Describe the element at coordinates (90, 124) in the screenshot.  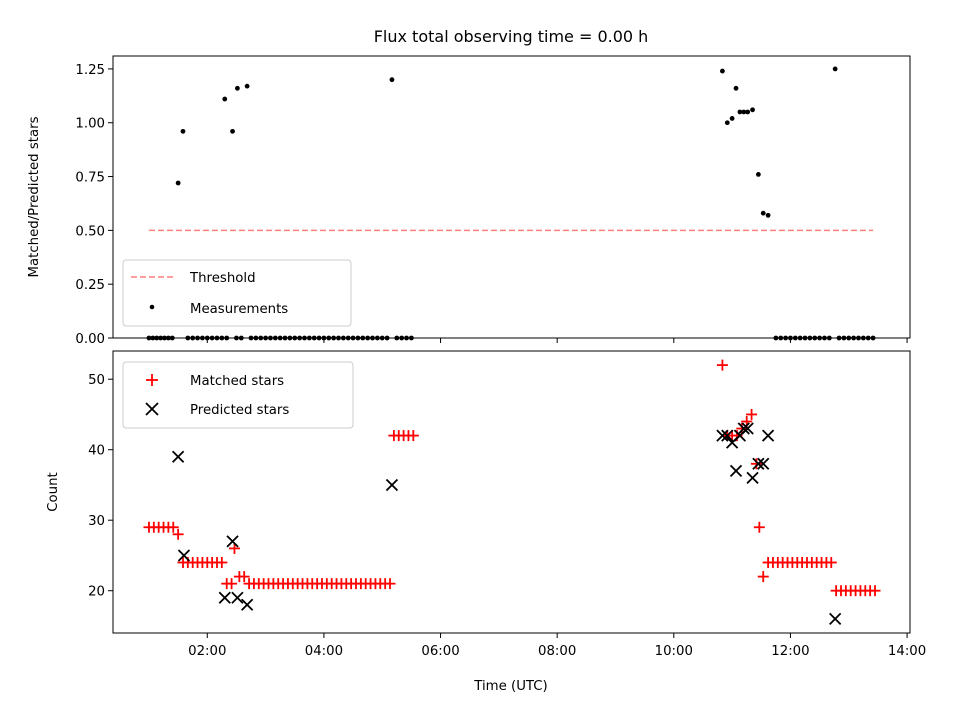
I see `ratio-y-tick-label: 1.00` at that location.